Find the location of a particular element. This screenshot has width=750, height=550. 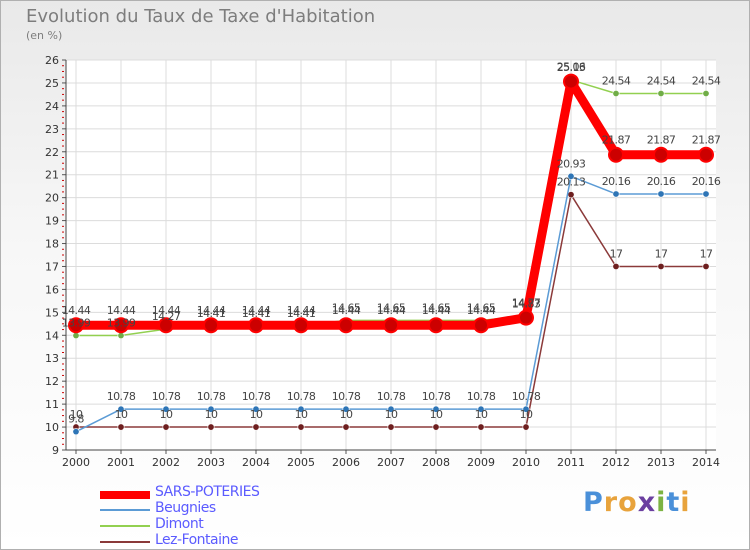

x-tick-label: 2000 is located at coordinates (76, 462).